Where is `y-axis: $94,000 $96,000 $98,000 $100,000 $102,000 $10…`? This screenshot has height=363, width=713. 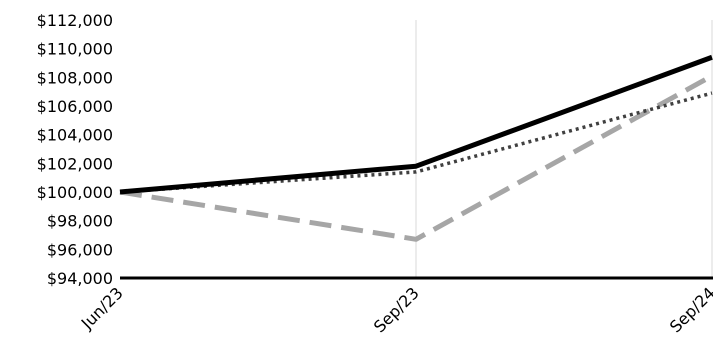
y-axis: $94,000 $96,000 $98,000 $100,000 $102,000 $10… is located at coordinates (75, 149).